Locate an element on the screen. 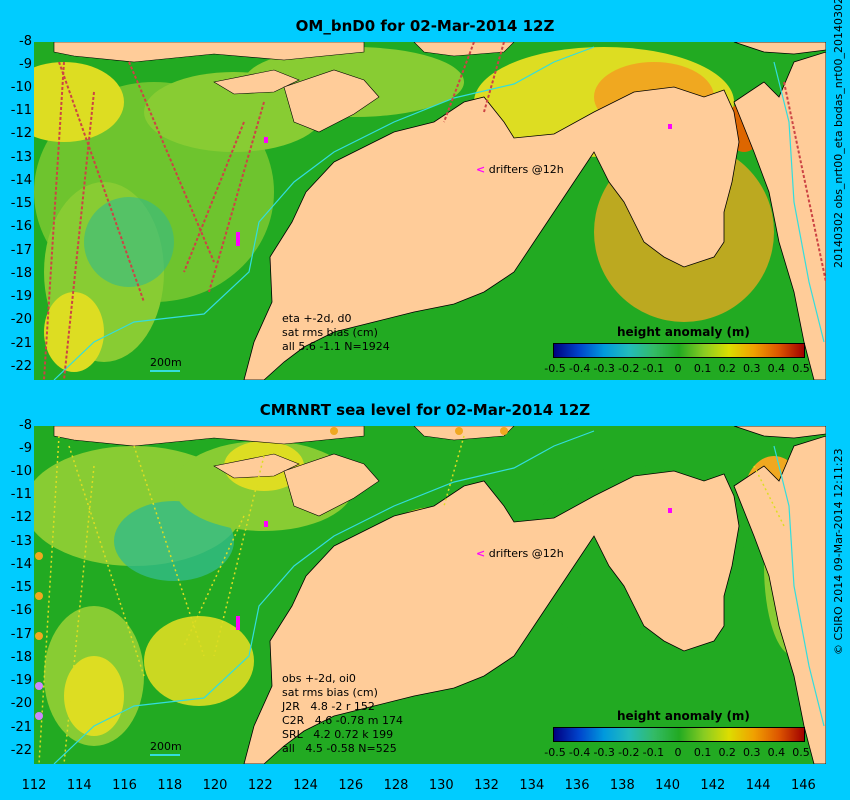 The width and height of the screenshot is (850, 800). x-tick-label: 142 is located at coordinates (713, 785).